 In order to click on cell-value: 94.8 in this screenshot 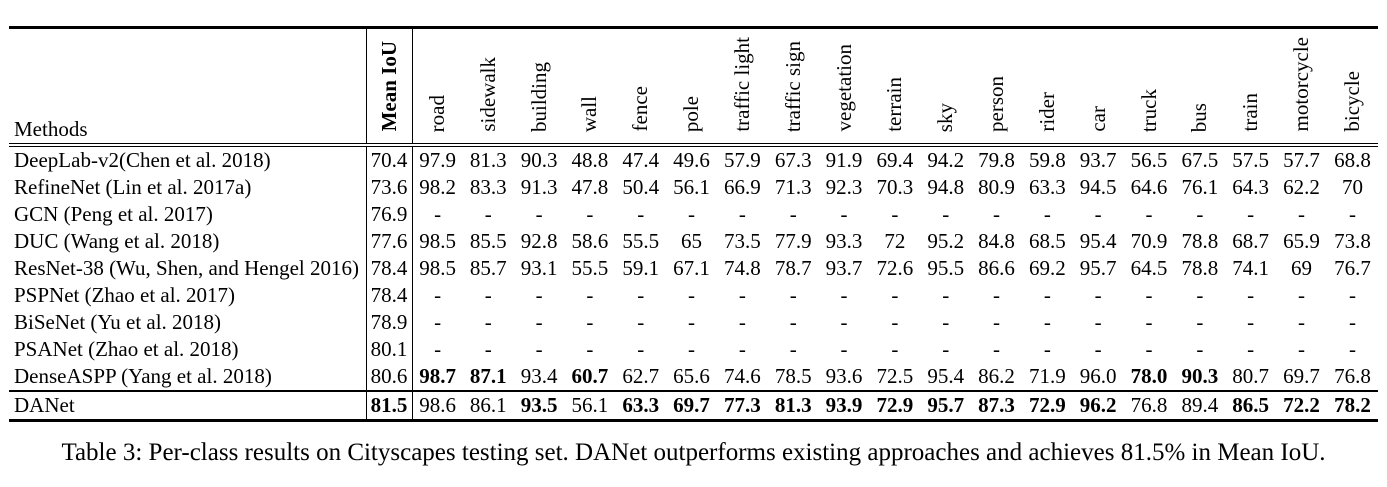, I will do `click(946, 187)`.